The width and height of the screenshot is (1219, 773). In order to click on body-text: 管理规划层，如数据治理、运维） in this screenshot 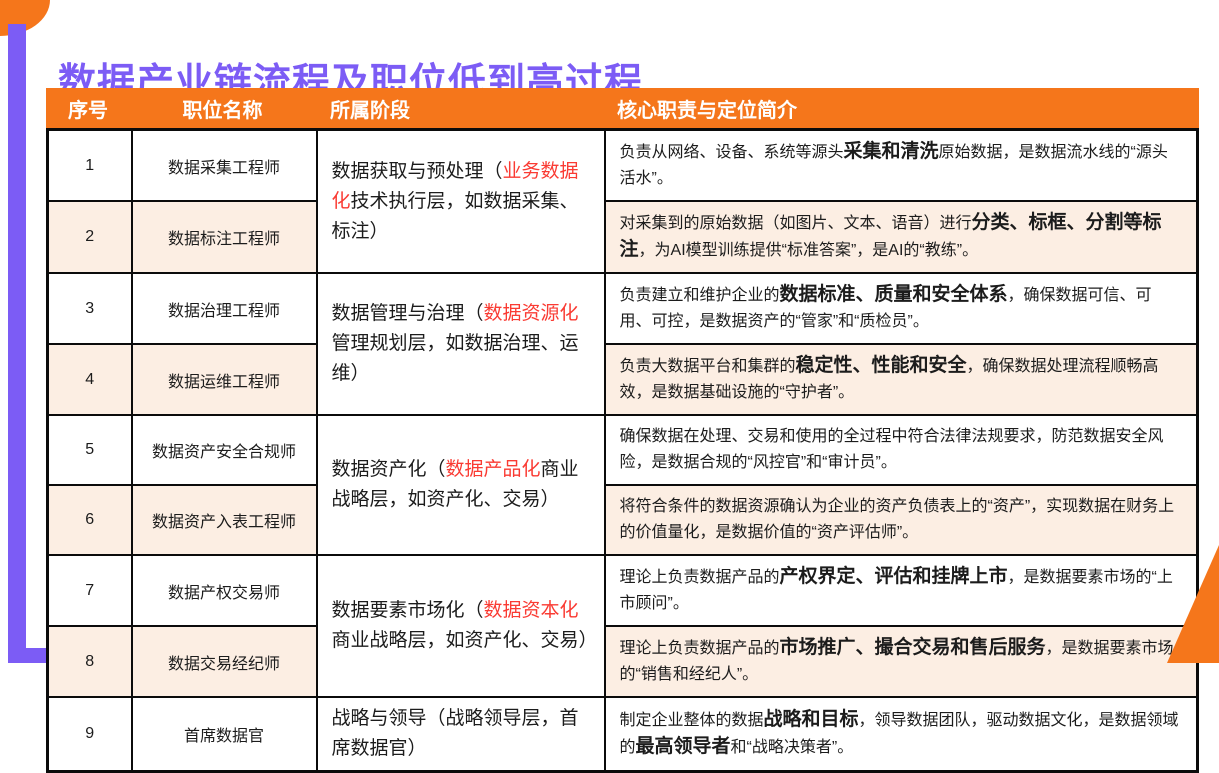, I will do `click(455, 358)`.